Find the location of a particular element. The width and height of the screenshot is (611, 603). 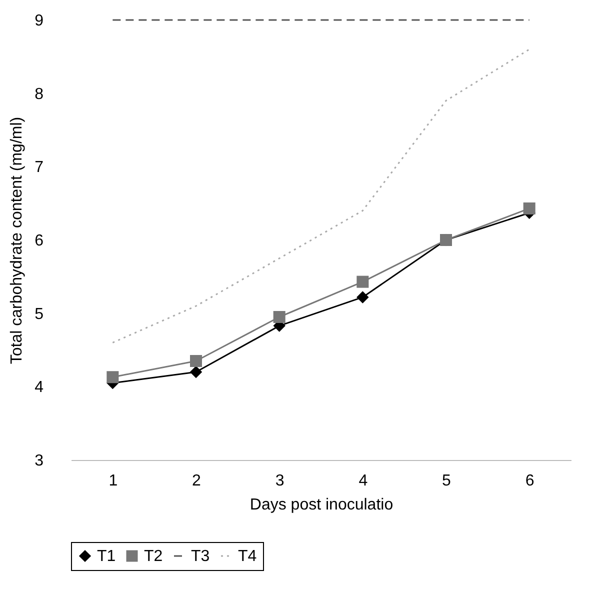

x-tick-label: 6 is located at coordinates (529, 481).